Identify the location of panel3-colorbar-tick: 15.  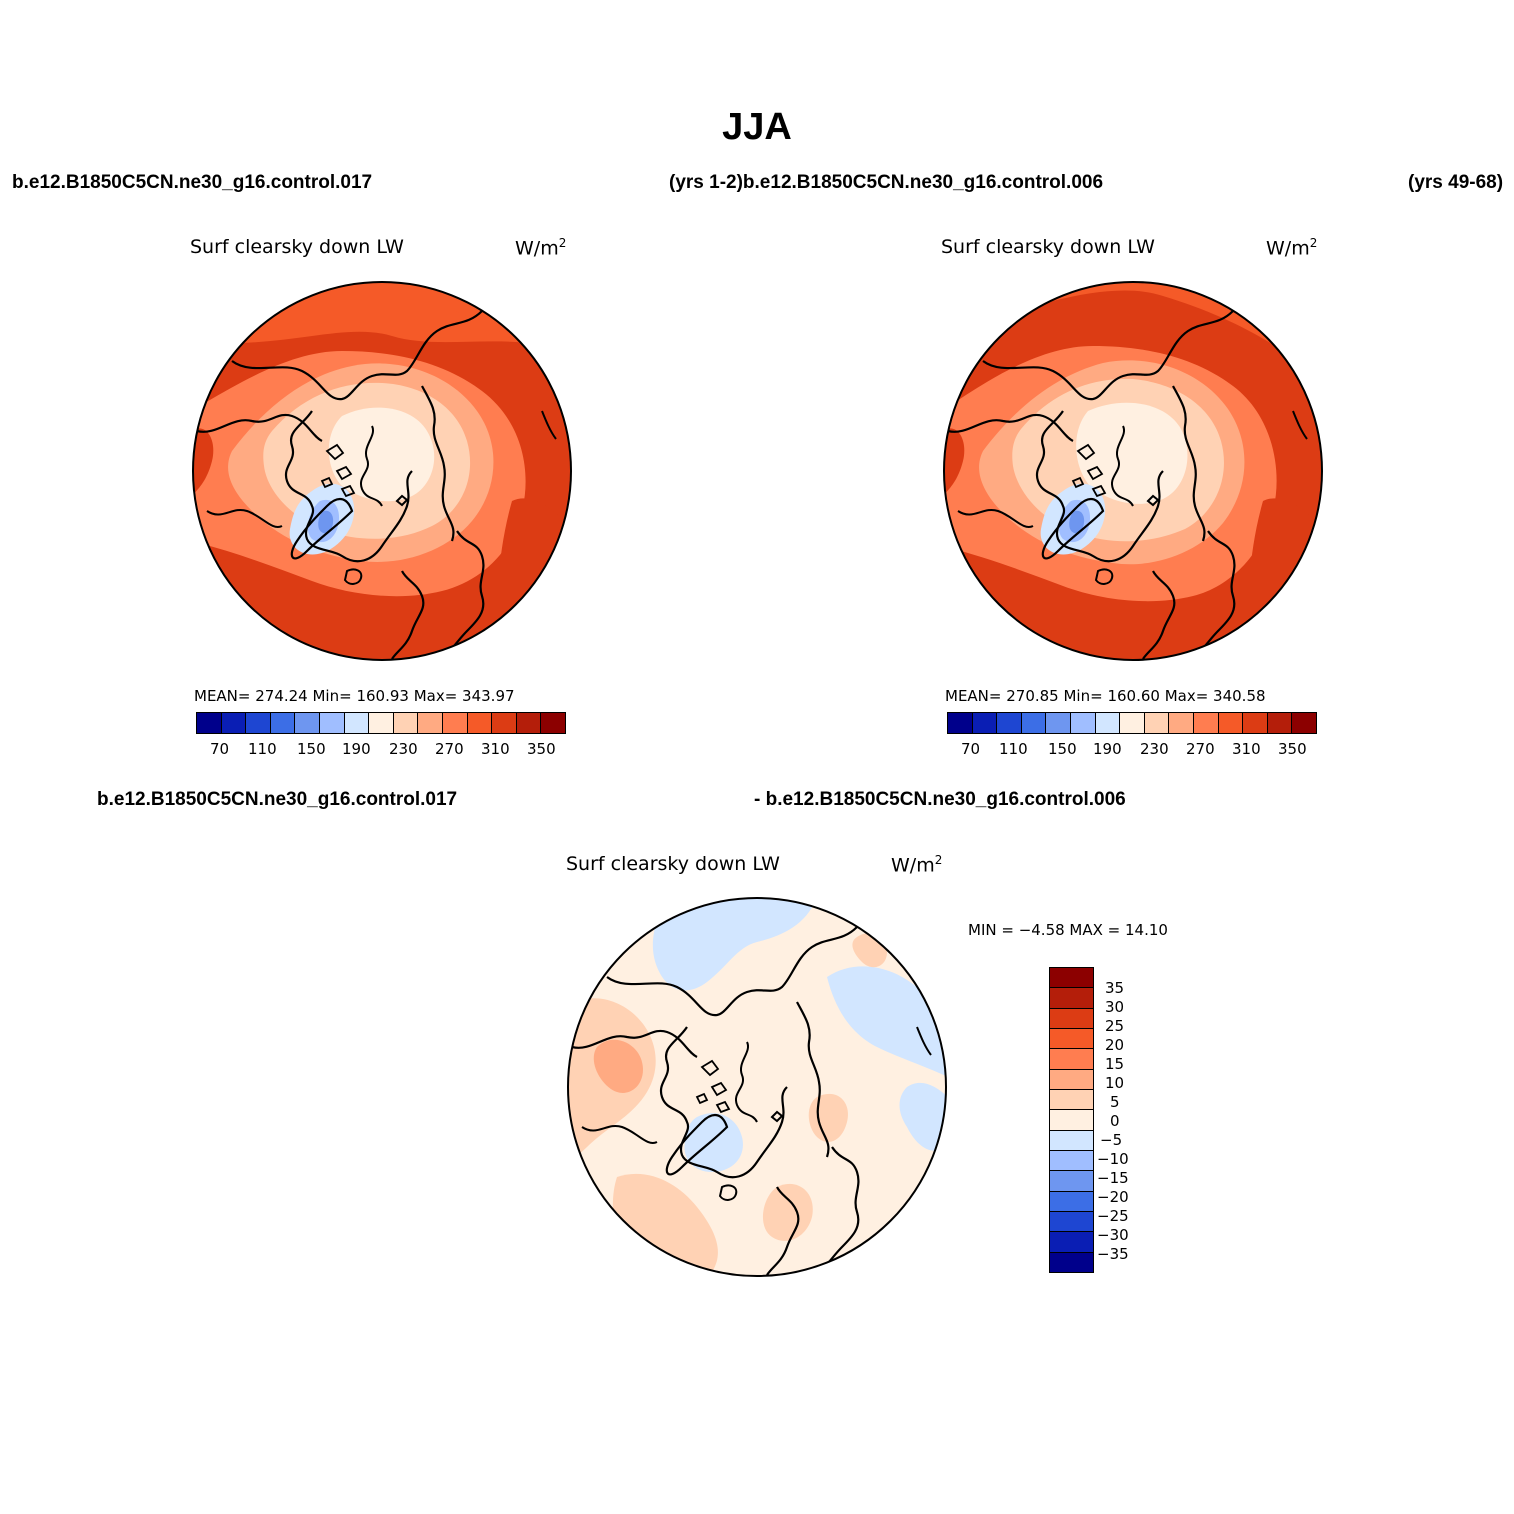
(1115, 1064).